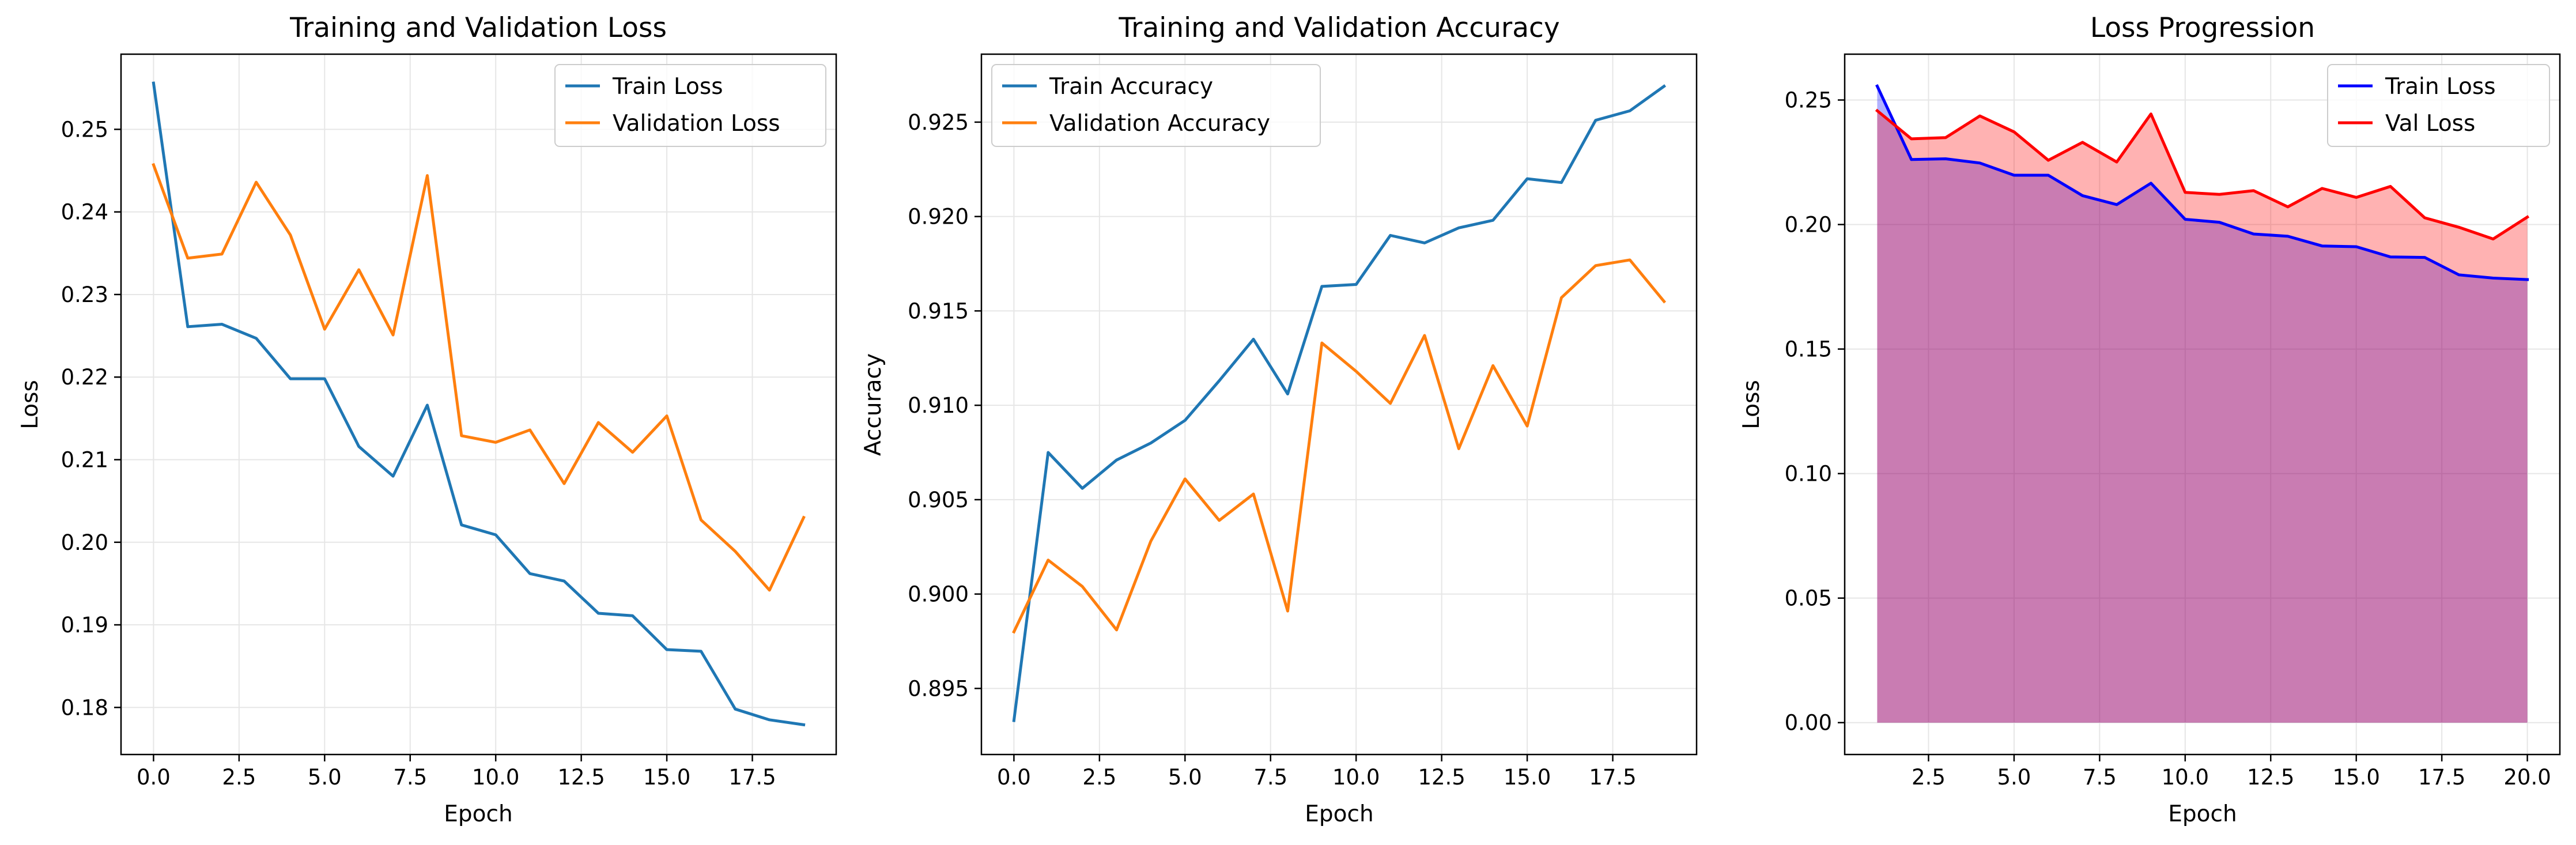  Describe the element at coordinates (30, 404) in the screenshot. I see `panel-loss-ylabel: Loss` at that location.